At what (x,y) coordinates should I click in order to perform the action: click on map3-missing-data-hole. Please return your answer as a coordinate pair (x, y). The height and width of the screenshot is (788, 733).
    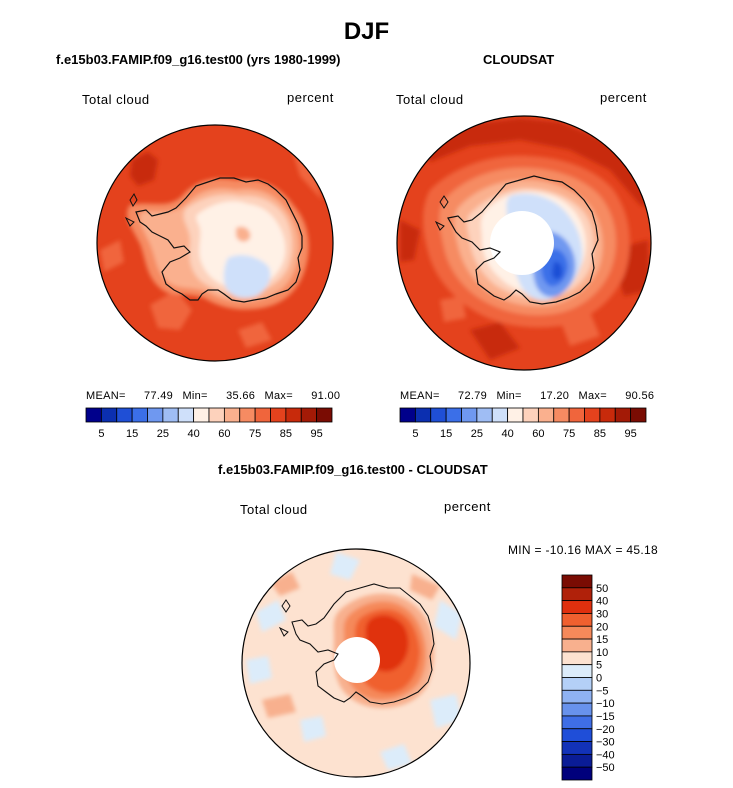
    Looking at the image, I should click on (357, 660).